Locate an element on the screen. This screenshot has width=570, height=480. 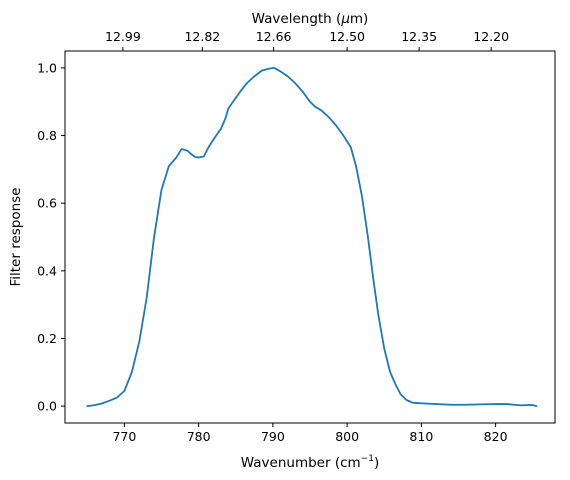
top-axis-title: Wavelength (μm) is located at coordinates (310, 19).